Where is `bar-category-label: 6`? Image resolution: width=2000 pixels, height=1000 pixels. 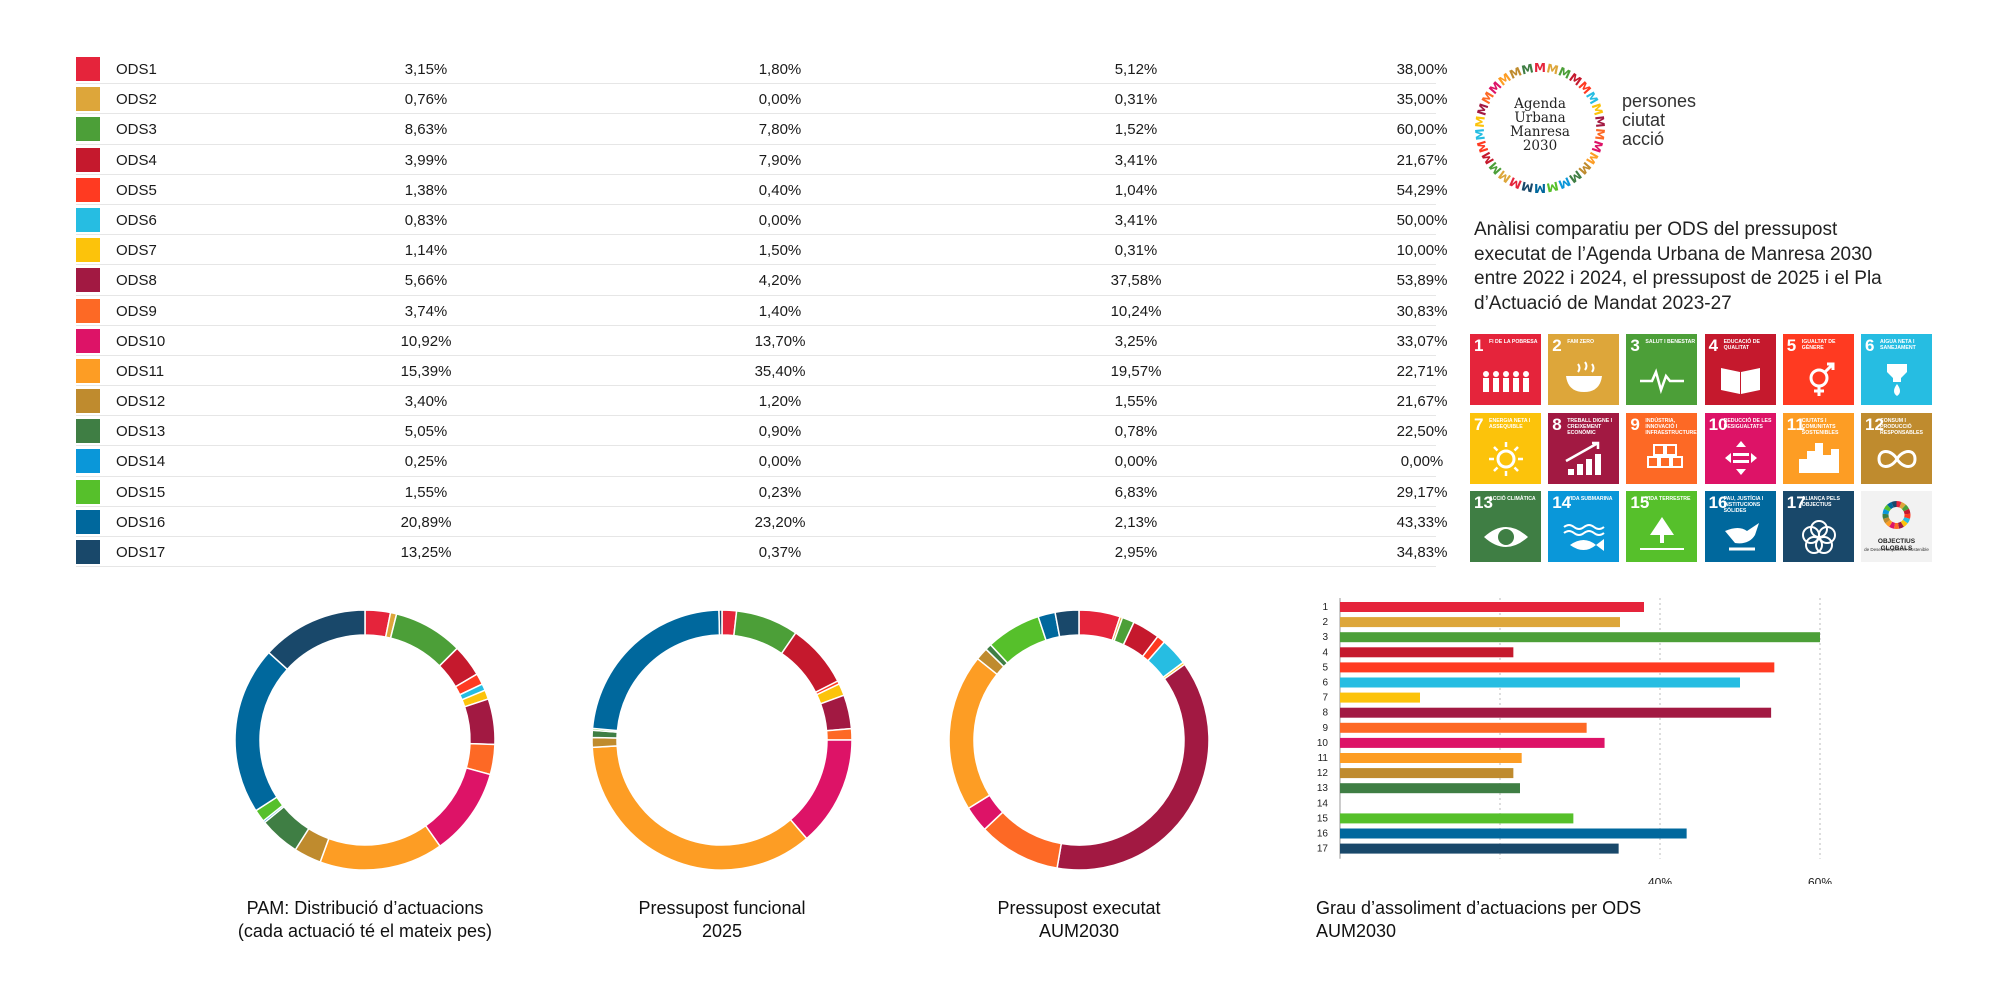
bar-category-label: 6 is located at coordinates (1325, 683).